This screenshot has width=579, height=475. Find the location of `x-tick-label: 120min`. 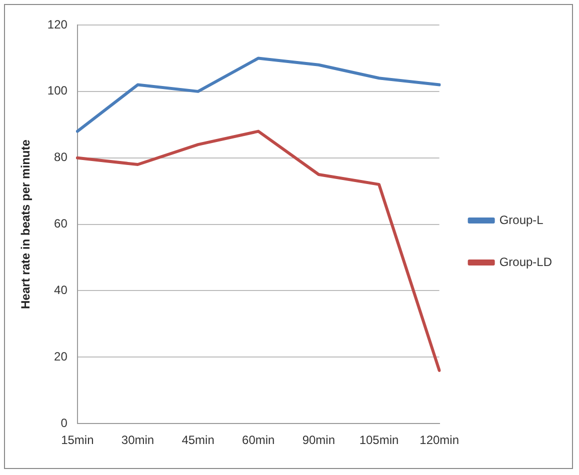

x-tick-label: 120min is located at coordinates (439, 440).